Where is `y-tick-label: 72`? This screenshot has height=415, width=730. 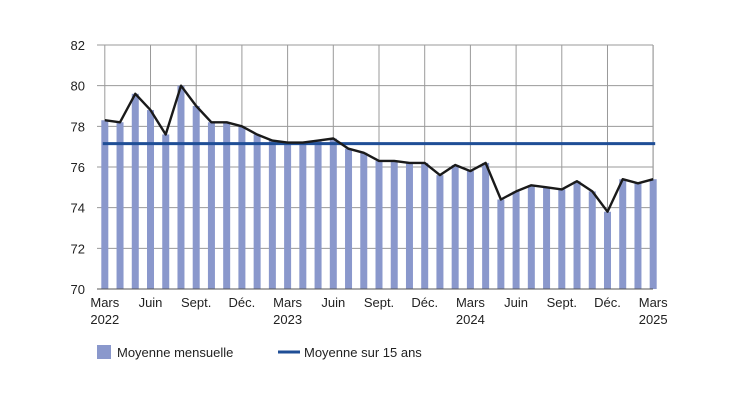 y-tick-label: 72 is located at coordinates (78, 248).